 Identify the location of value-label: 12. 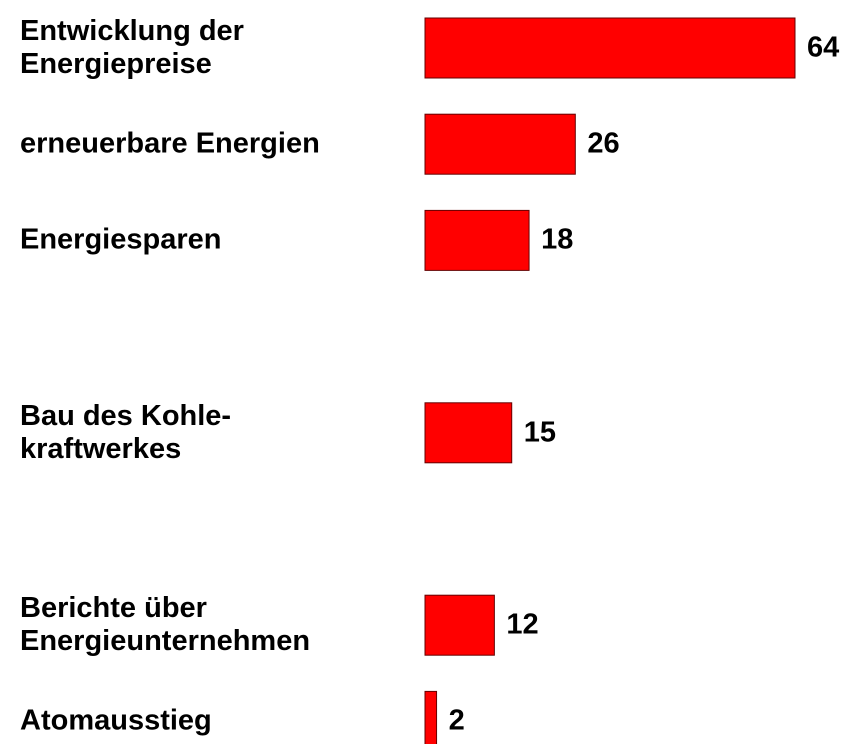
(522, 624).